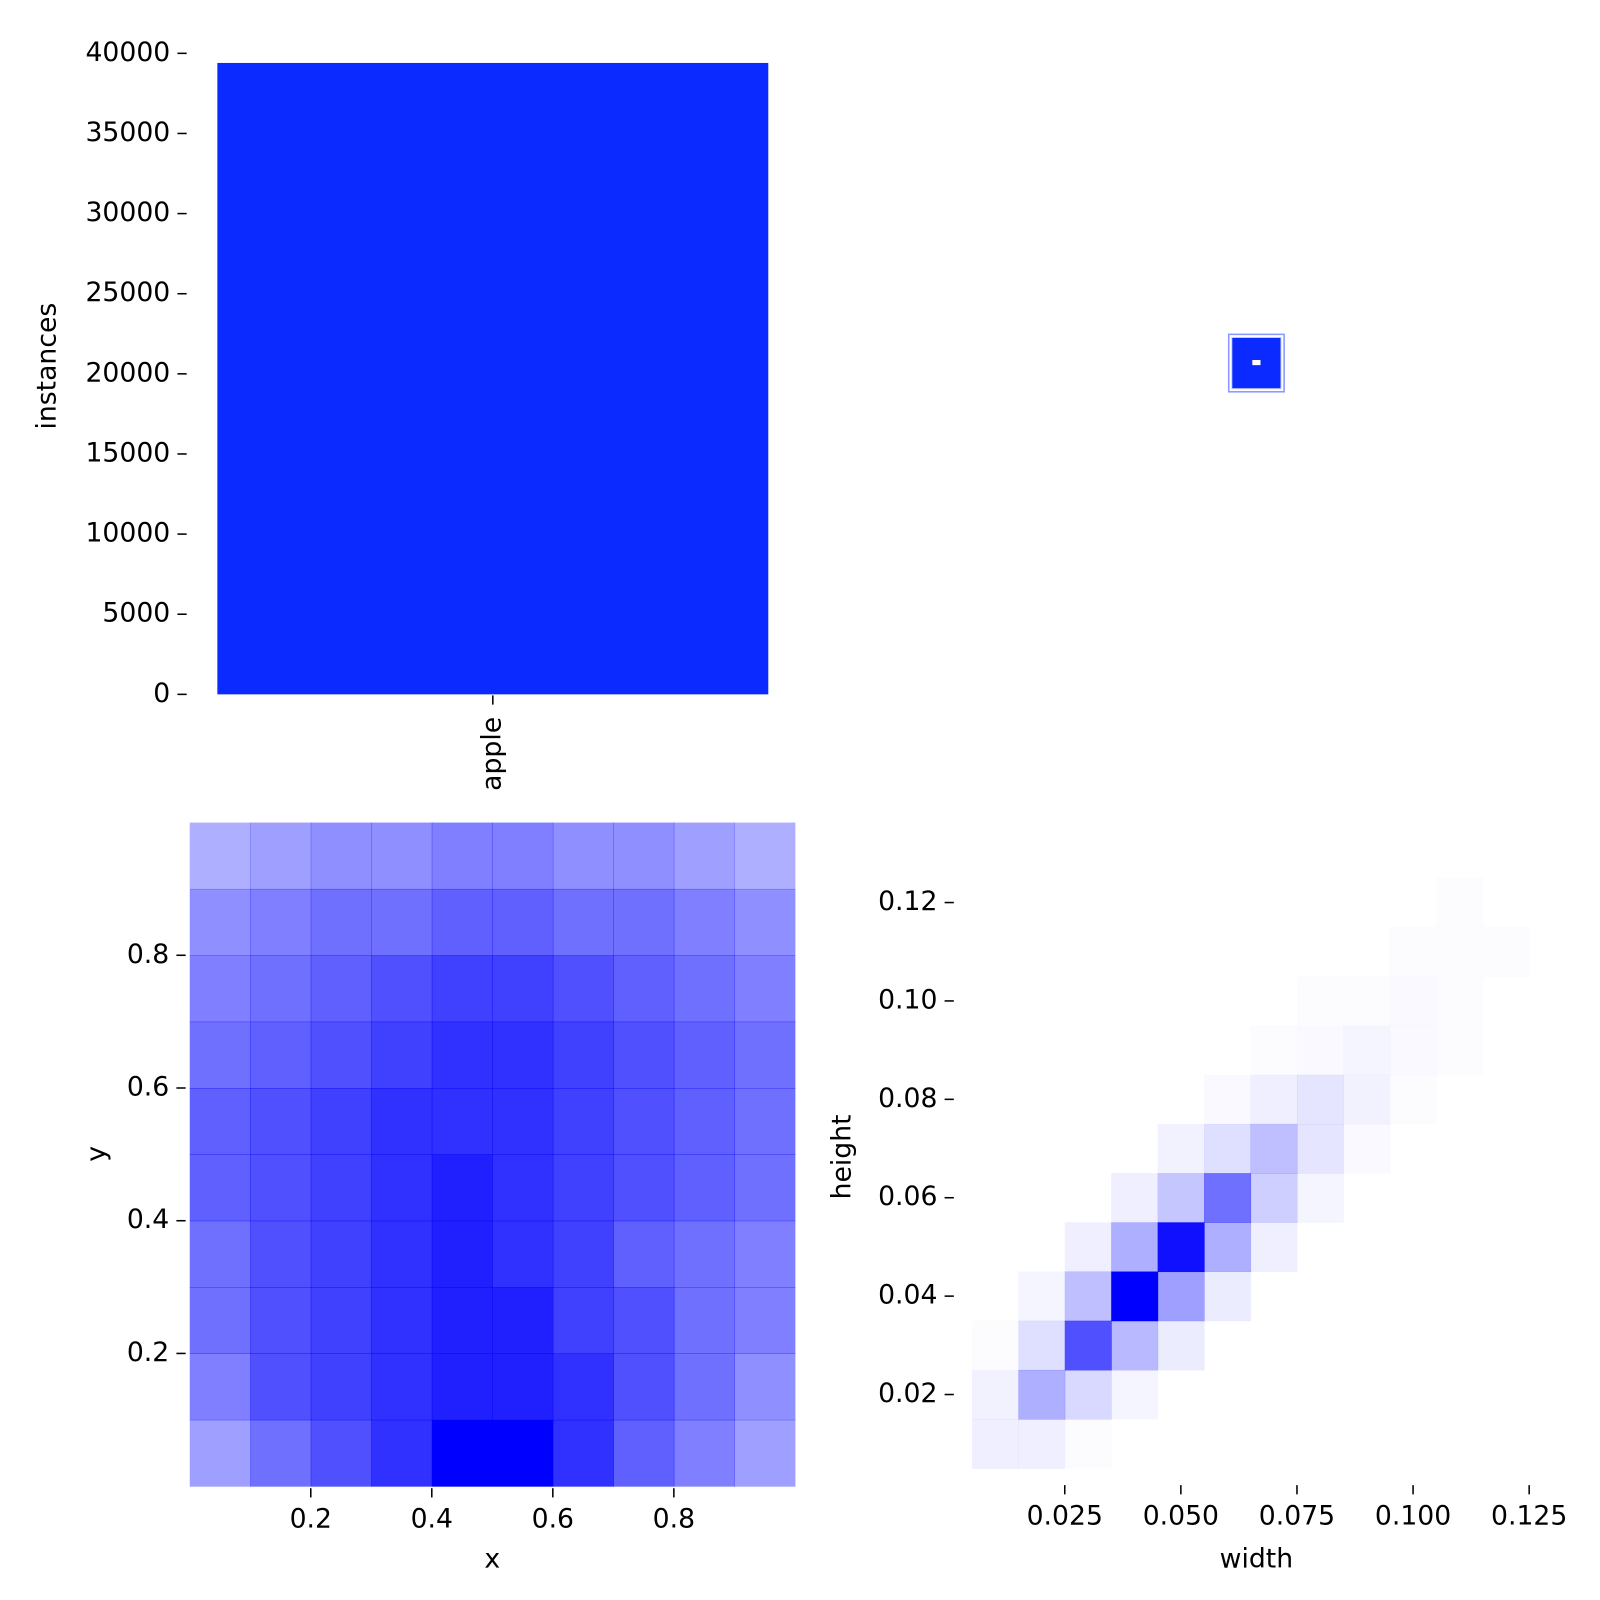 This screenshot has height=1600, width=1600. What do you see at coordinates (907, 999) in the screenshot?
I see `y-tick-label: 0.10` at bounding box center [907, 999].